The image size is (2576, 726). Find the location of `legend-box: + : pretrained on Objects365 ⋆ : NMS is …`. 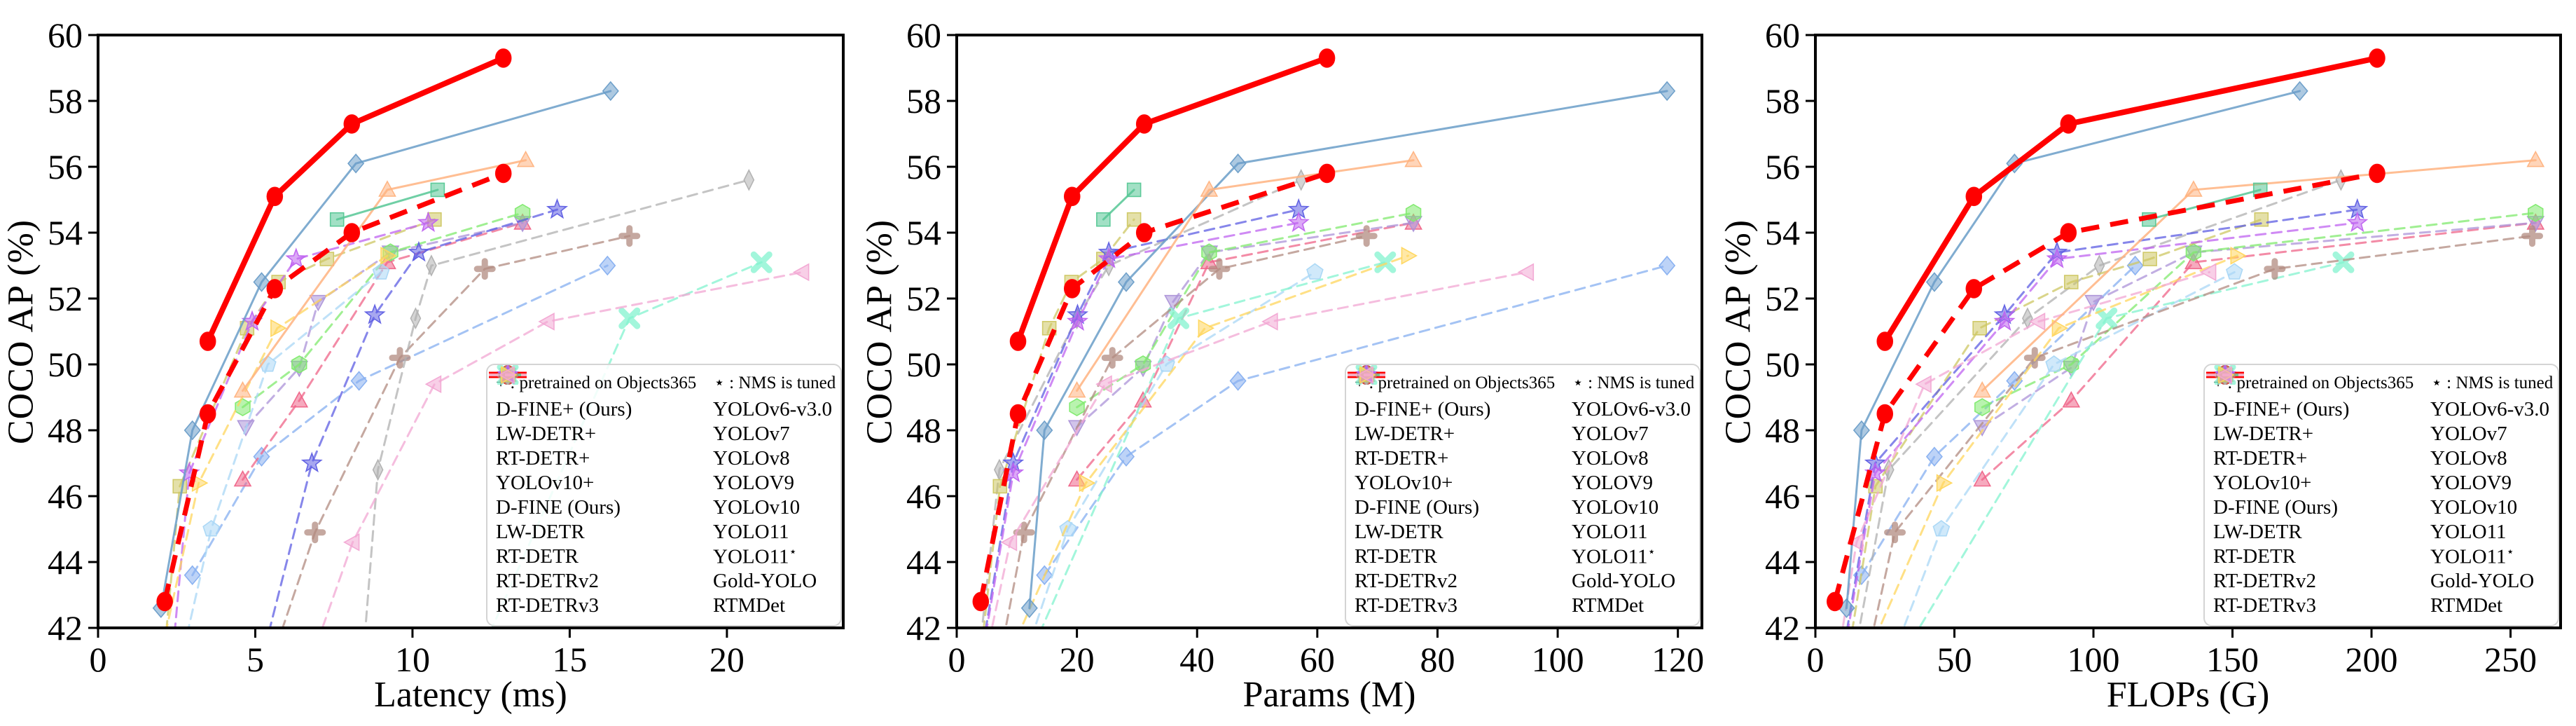

legend-box: + : pretrained on Objects365 ⋆ : NMS is … is located at coordinates (1523, 495).